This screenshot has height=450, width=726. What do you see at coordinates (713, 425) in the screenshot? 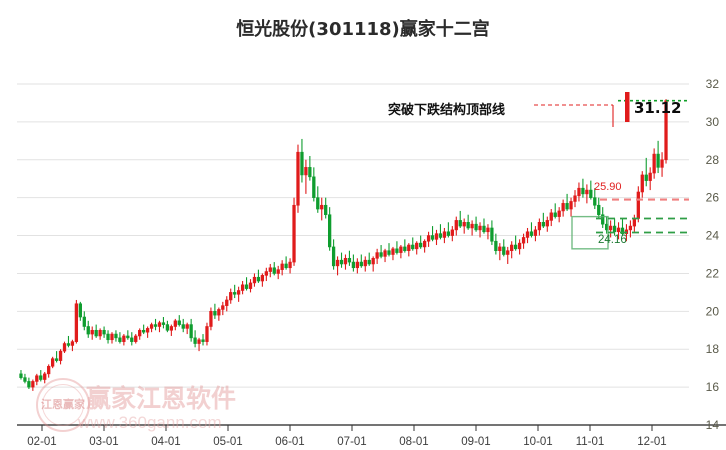
I see `y-axis-tick-label-14: 14` at bounding box center [713, 425].